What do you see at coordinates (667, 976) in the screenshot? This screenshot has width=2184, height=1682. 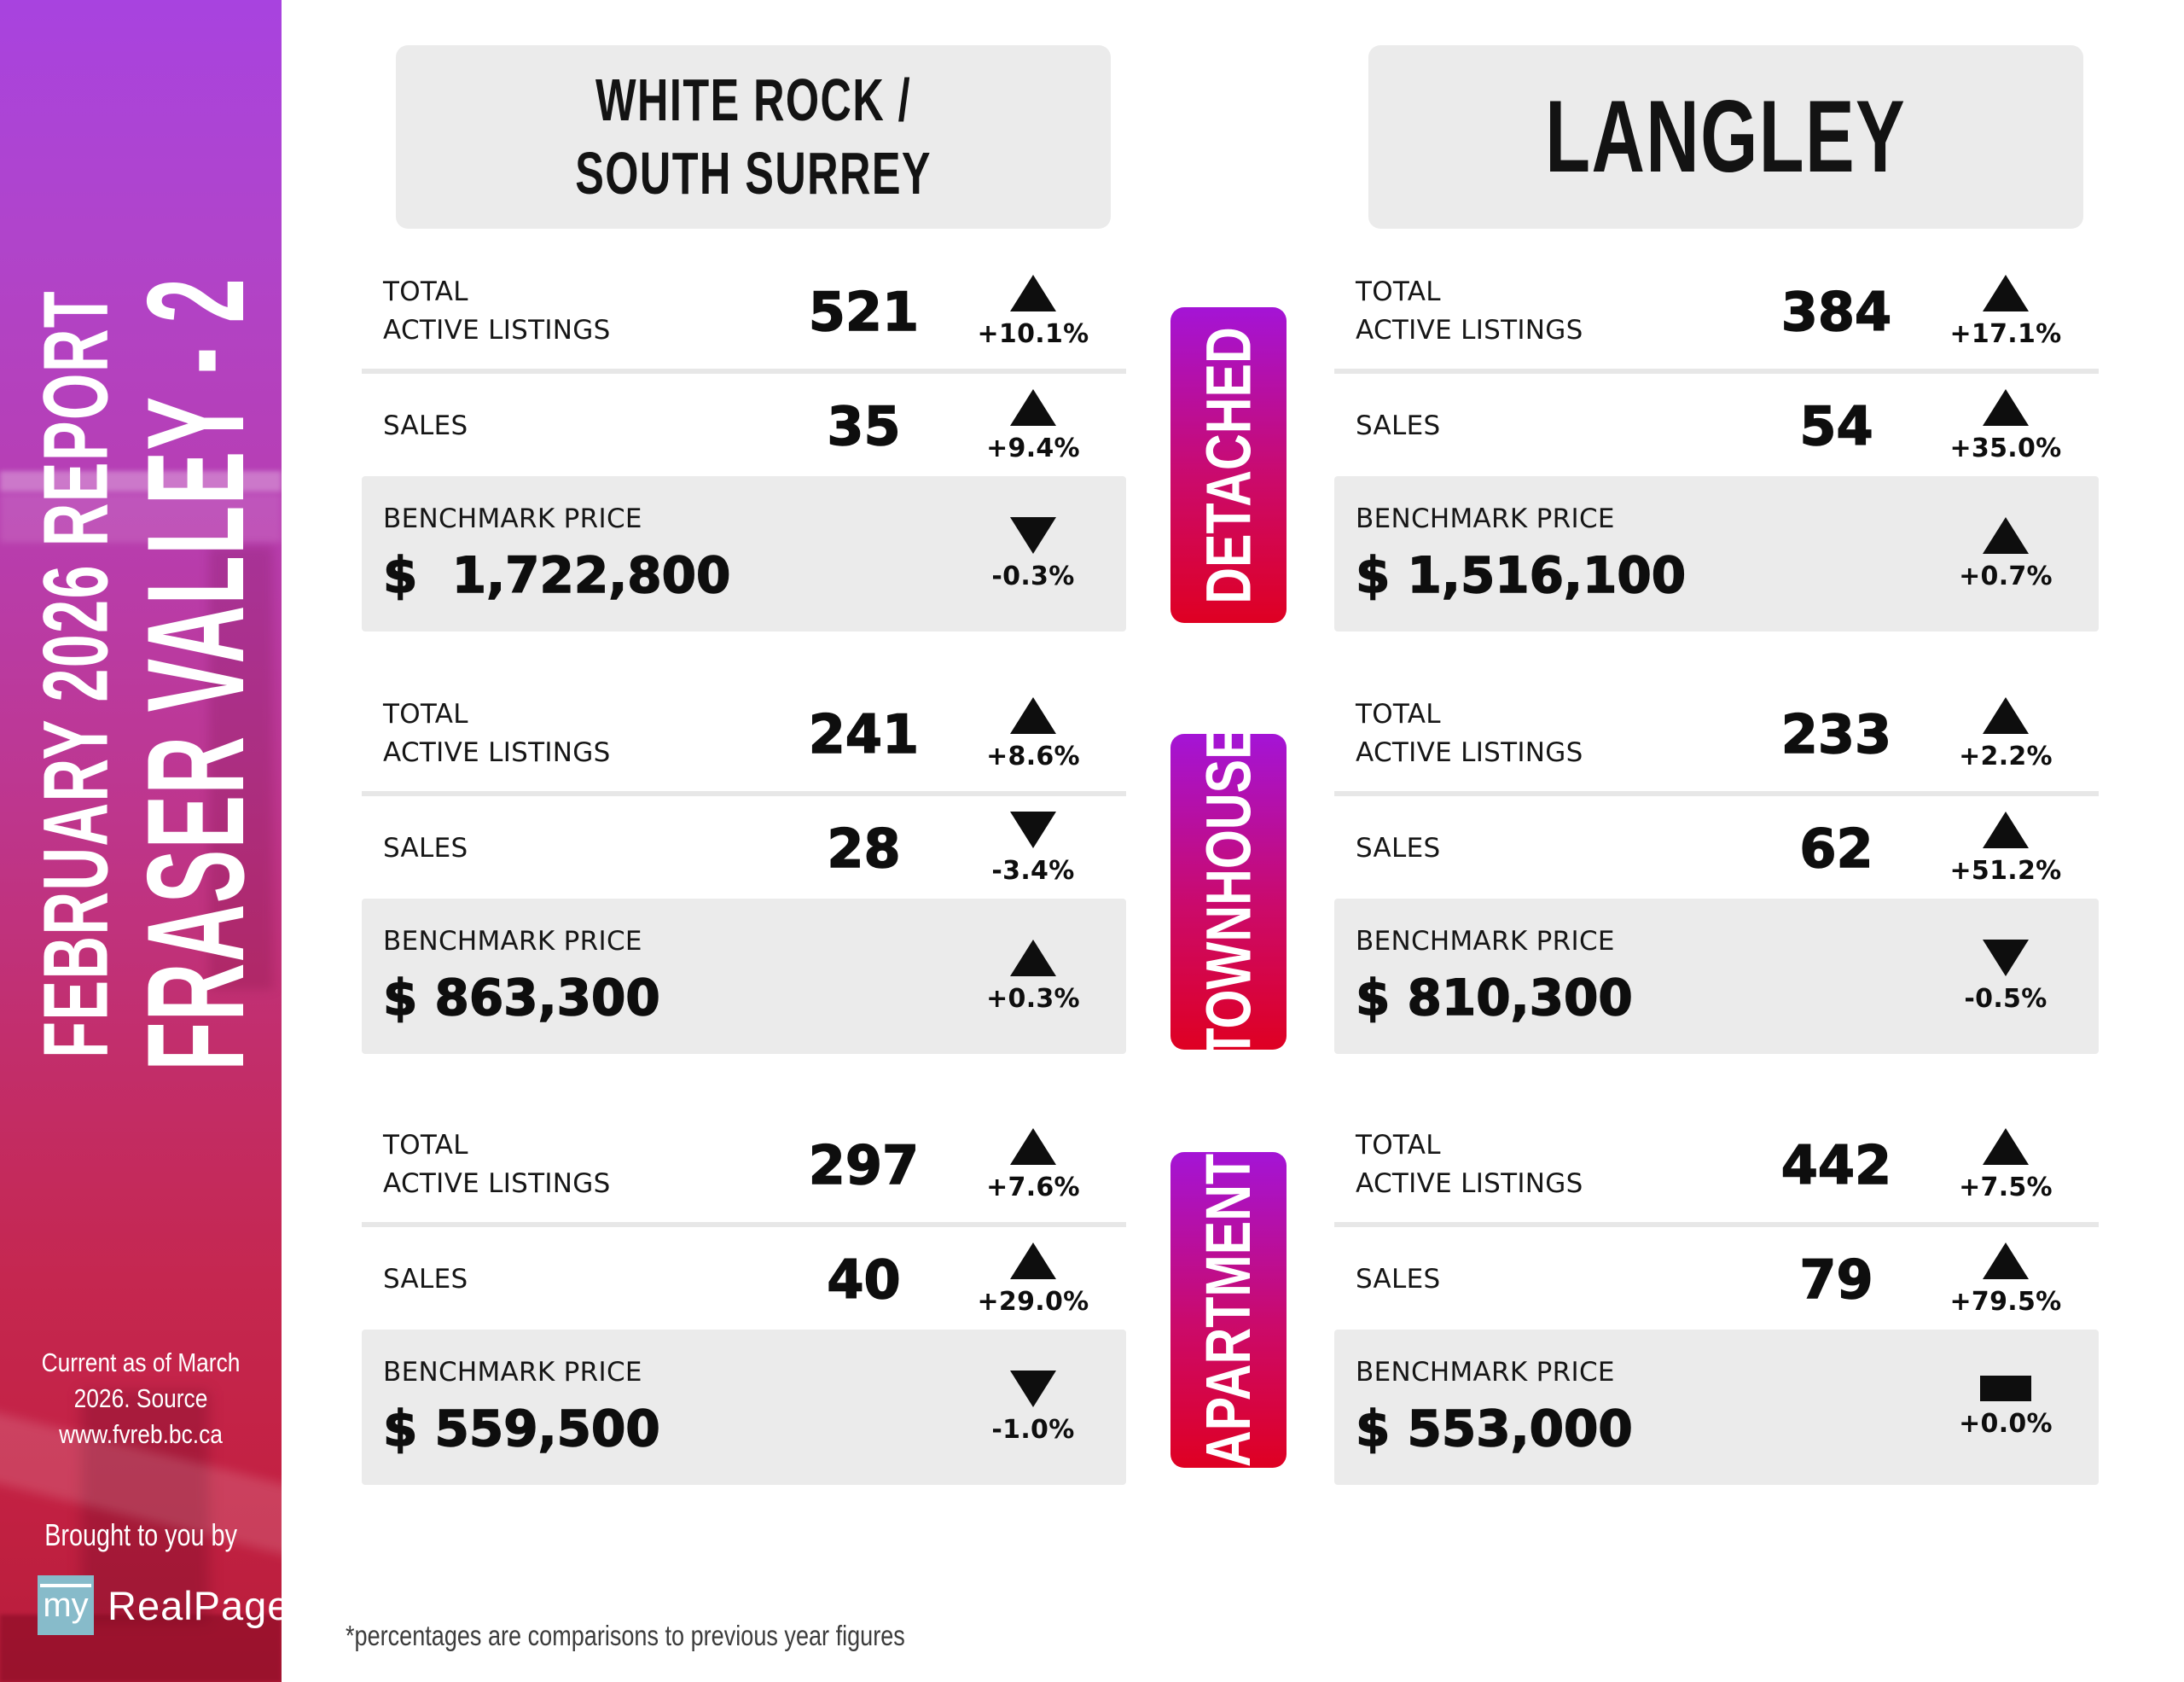 I see `benchmark-info: BENCHMARK PRICE $ 863,300` at bounding box center [667, 976].